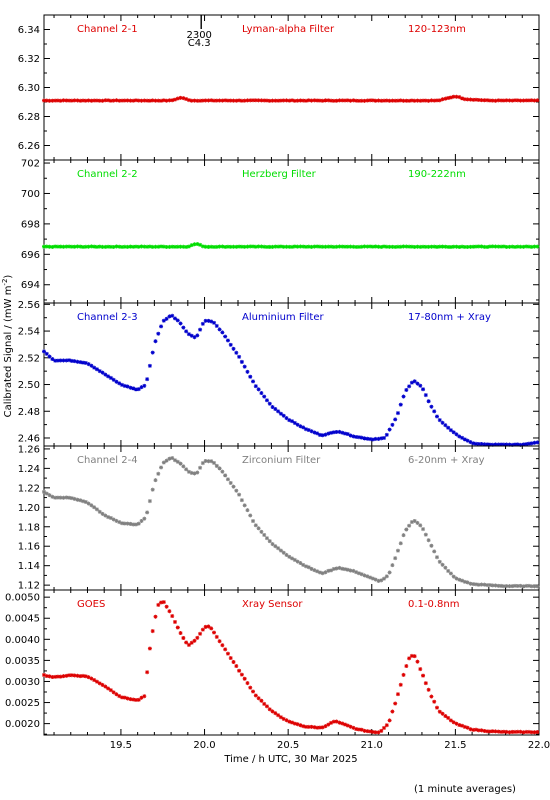  Describe the element at coordinates (199, 43) in the screenshot. I see `flare-marker-class: C4.3` at that location.